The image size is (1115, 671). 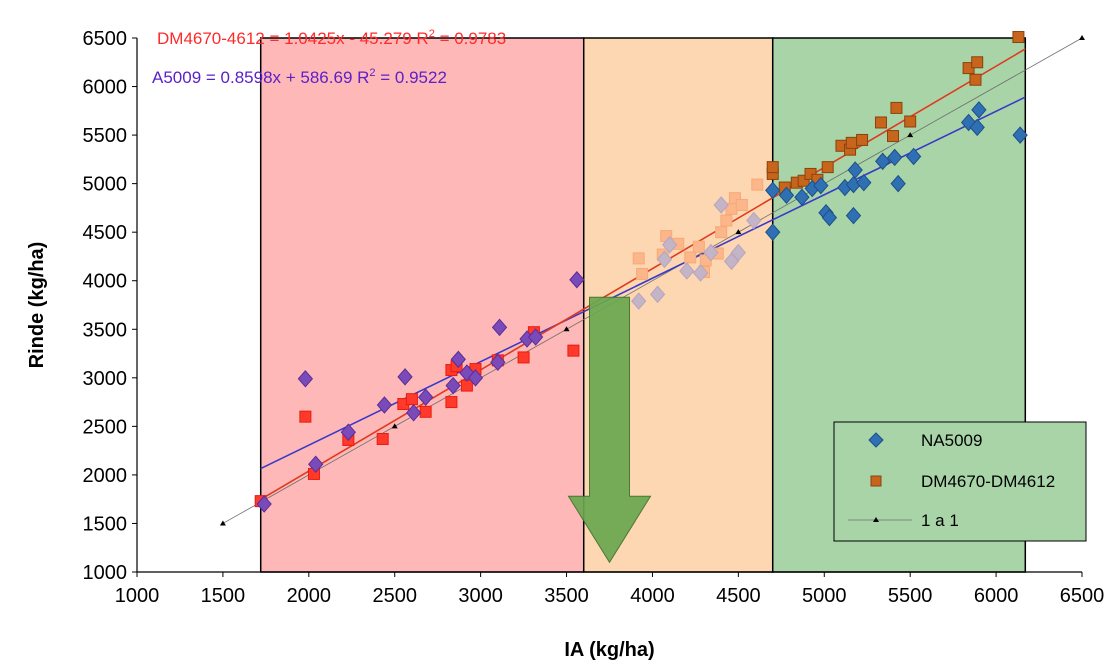 I want to click on x-tick-label: 1500, so click(x=223, y=596).